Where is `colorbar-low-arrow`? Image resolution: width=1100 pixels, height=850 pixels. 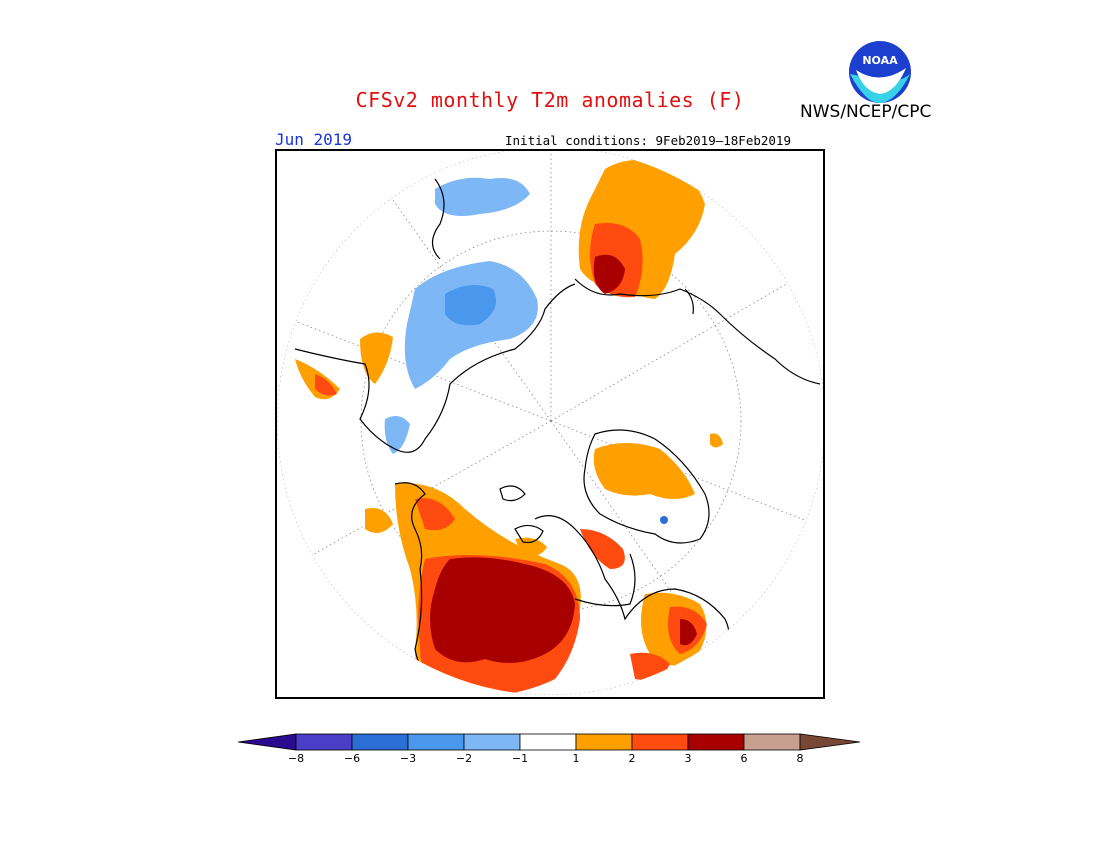
colorbar-low-arrow is located at coordinates (267, 742).